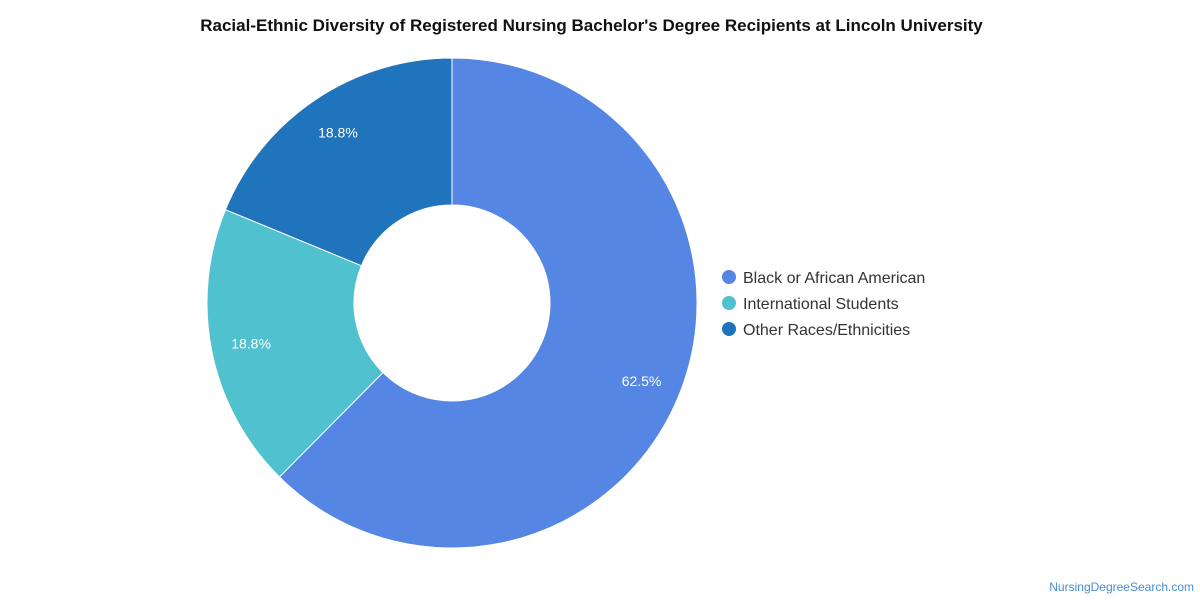 The height and width of the screenshot is (600, 1200). What do you see at coordinates (642, 381) in the screenshot?
I see `slice-value-label: 62.5%` at bounding box center [642, 381].